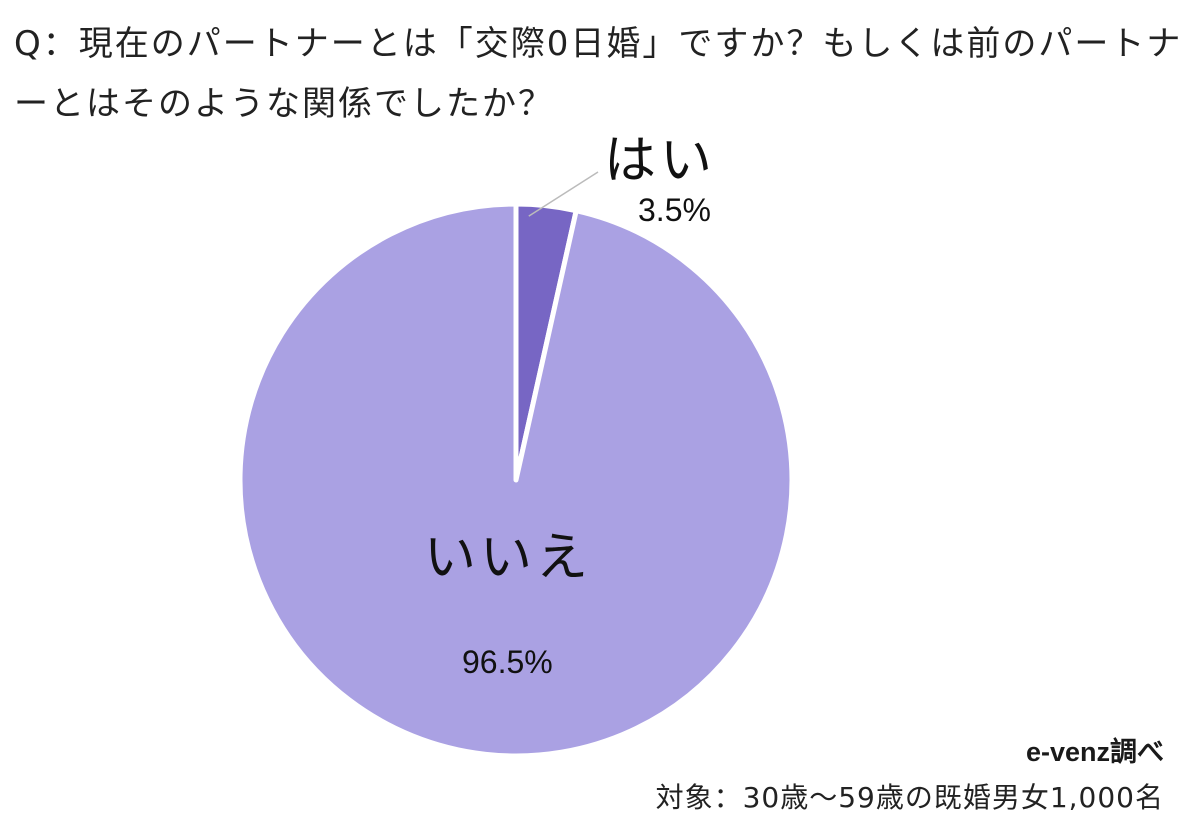 This screenshot has height=832, width=1200. I want to click on value-label-no: 96.5%, so click(507, 662).